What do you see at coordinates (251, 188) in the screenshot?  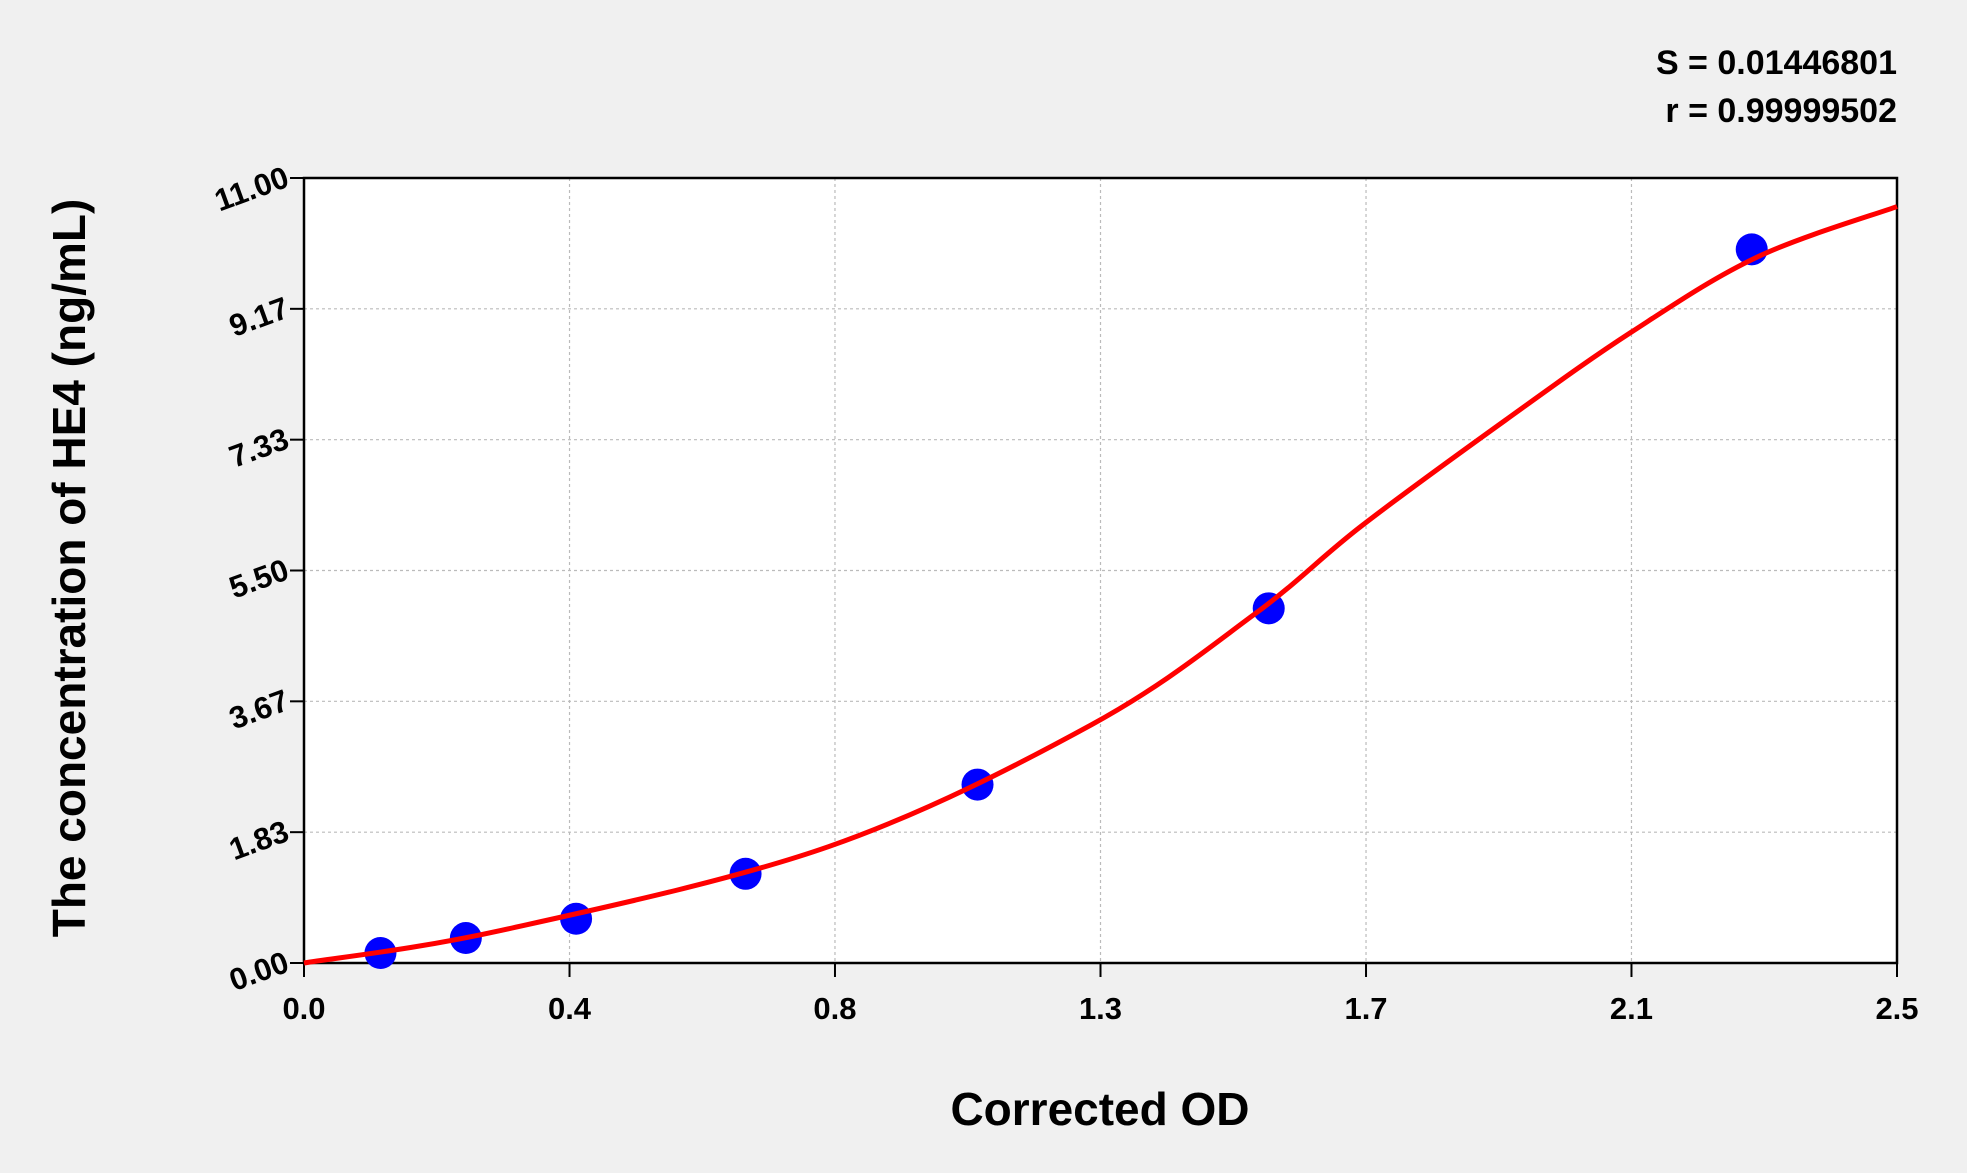 I see `y-tick-label: 11.00` at bounding box center [251, 188].